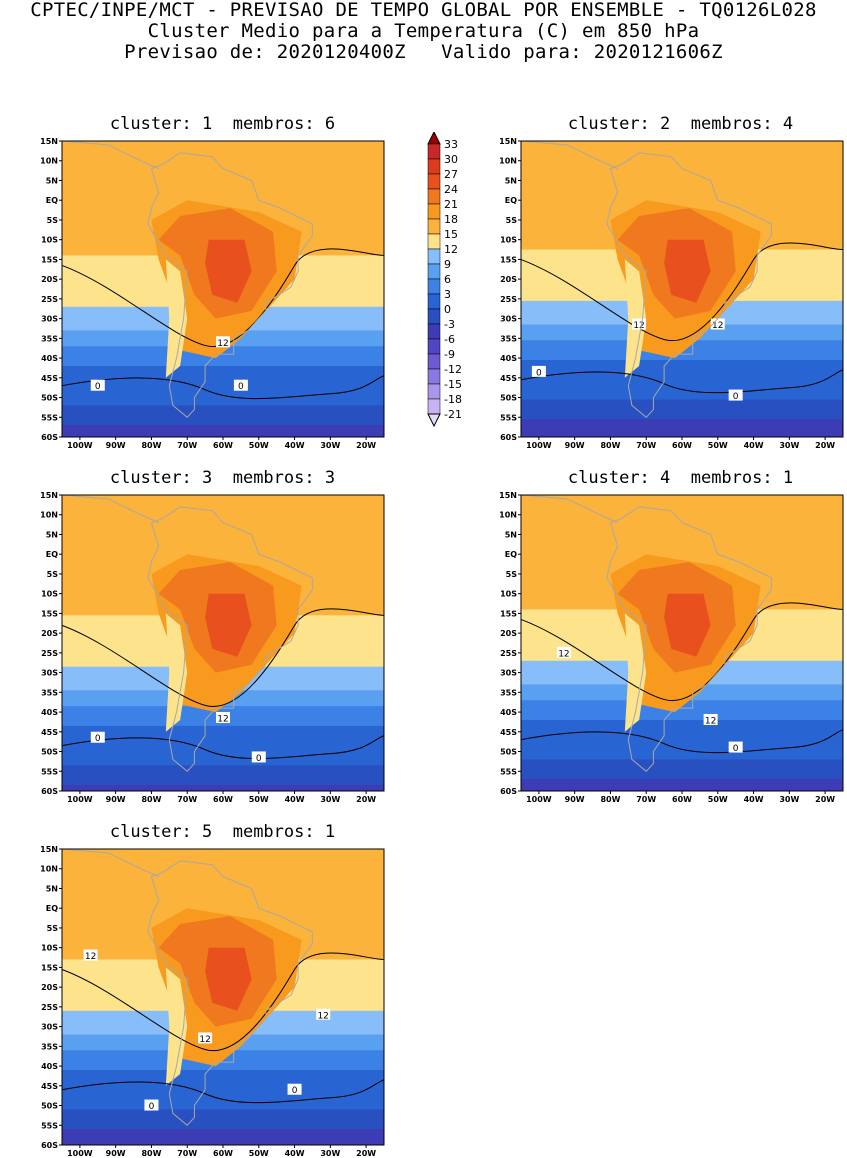 The width and height of the screenshot is (847, 1158). I want to click on colorbar-level-label: 3, so click(447, 294).